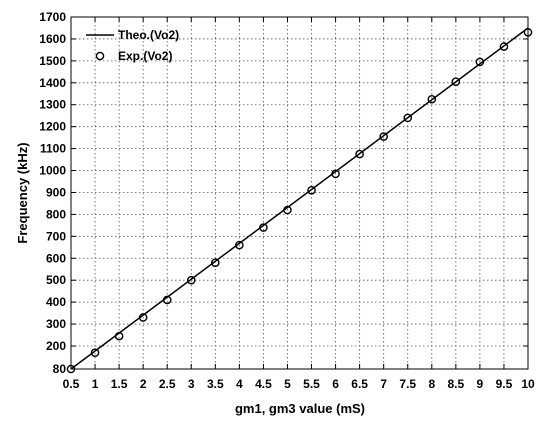  I want to click on legend: Theo.(Vo2) Exp.(Vo2), so click(132, 45).